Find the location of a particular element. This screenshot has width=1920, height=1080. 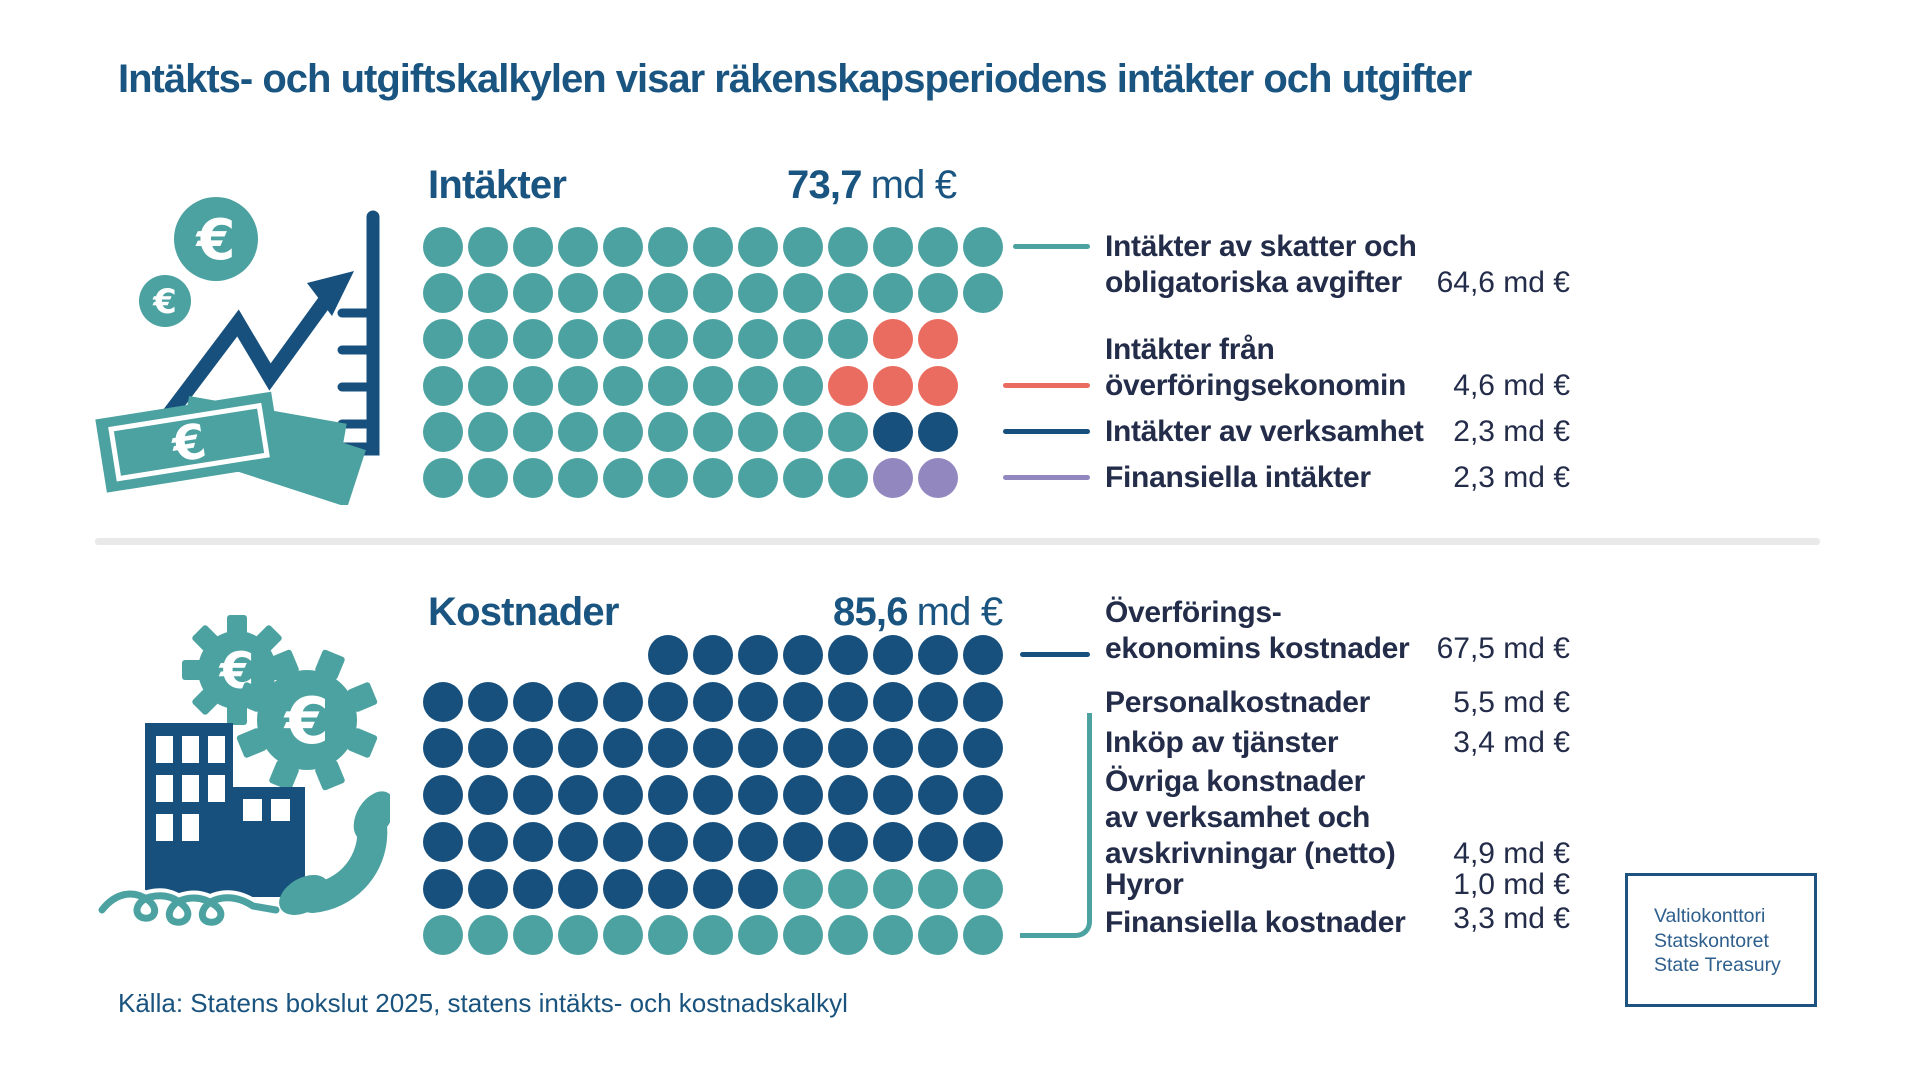

phone-cord-icon is located at coordinates (189, 907).